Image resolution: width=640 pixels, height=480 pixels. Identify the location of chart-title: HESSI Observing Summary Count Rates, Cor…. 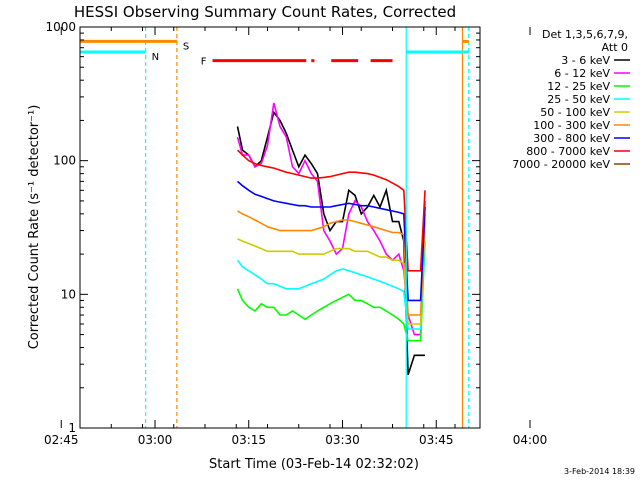
(265, 12).